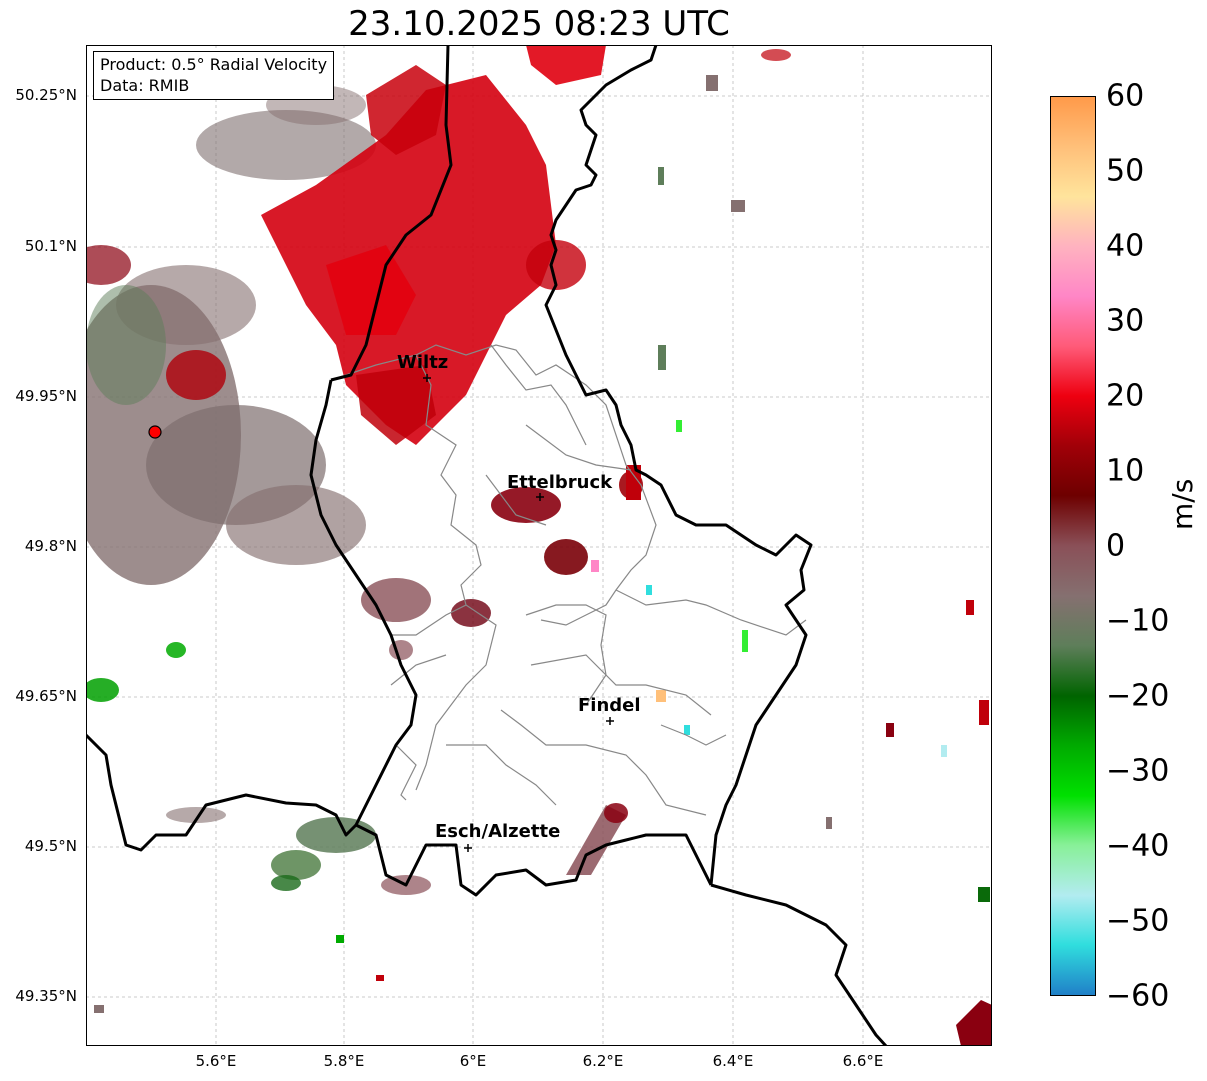 This screenshot has height=1081, width=1207. What do you see at coordinates (145, 85) in the screenshot?
I see `data-source-label: Data: RMIB` at bounding box center [145, 85].